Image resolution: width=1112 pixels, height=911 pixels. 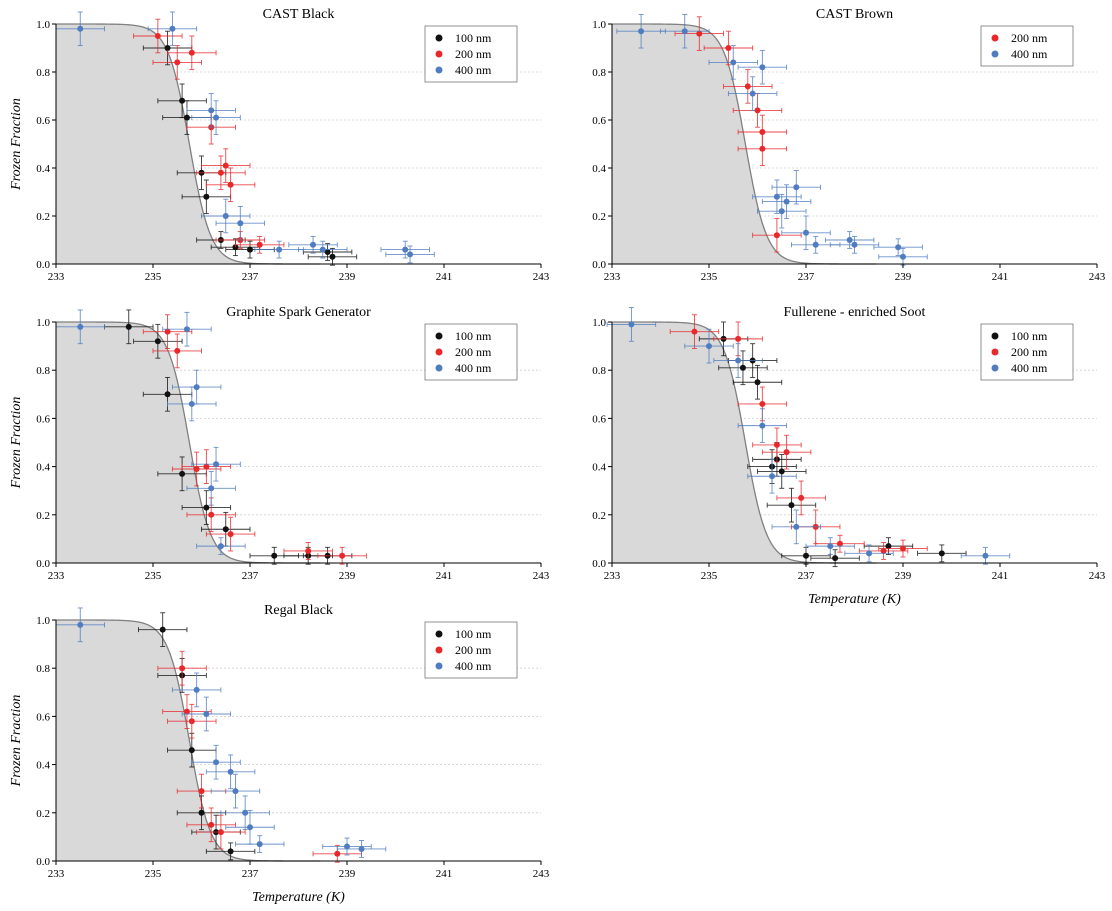 I want to click on y-tick-label: 1.0, so click(x=599, y=323).